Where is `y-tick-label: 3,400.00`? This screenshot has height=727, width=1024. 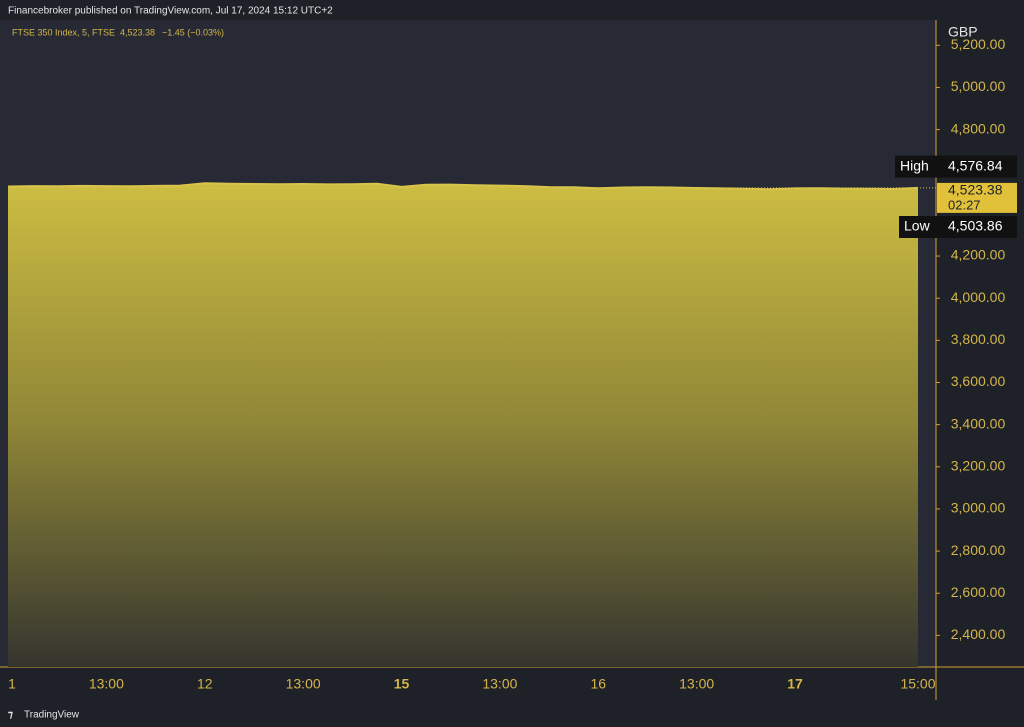
y-tick-label: 3,400.00 is located at coordinates (978, 423).